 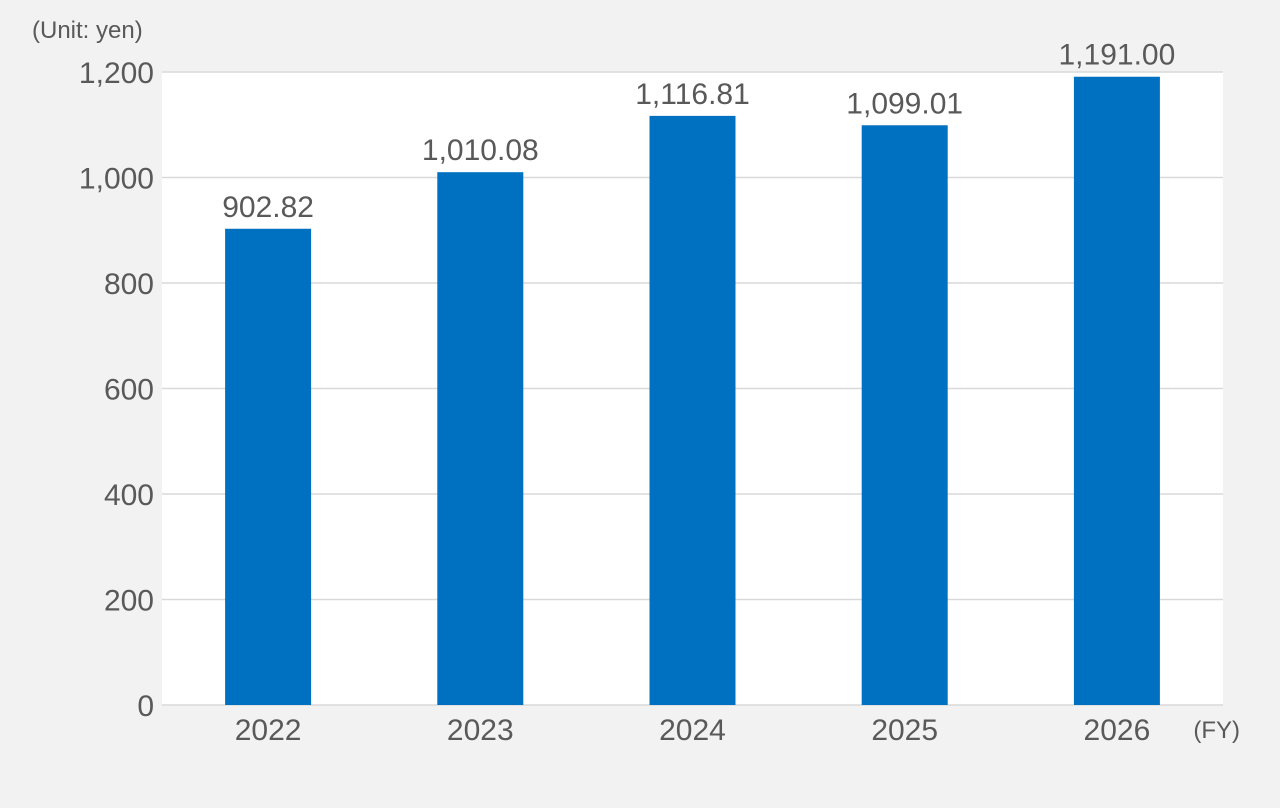 I want to click on y-tick-label: 1,200, so click(x=116, y=73).